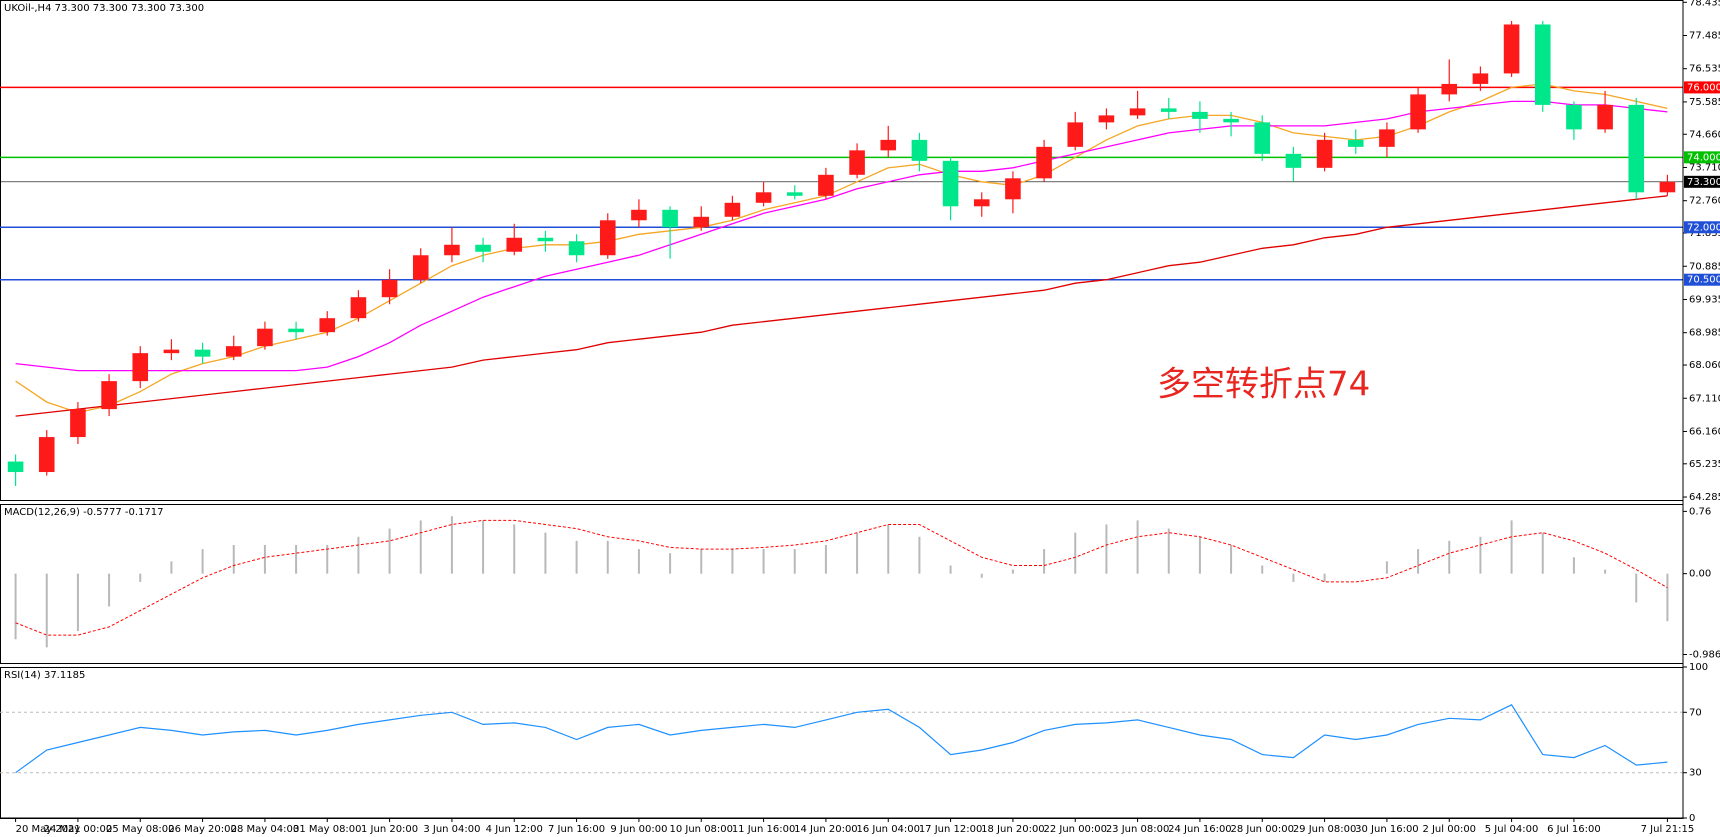  I want to click on y-tick-label: 77.485, so click(1704, 35).